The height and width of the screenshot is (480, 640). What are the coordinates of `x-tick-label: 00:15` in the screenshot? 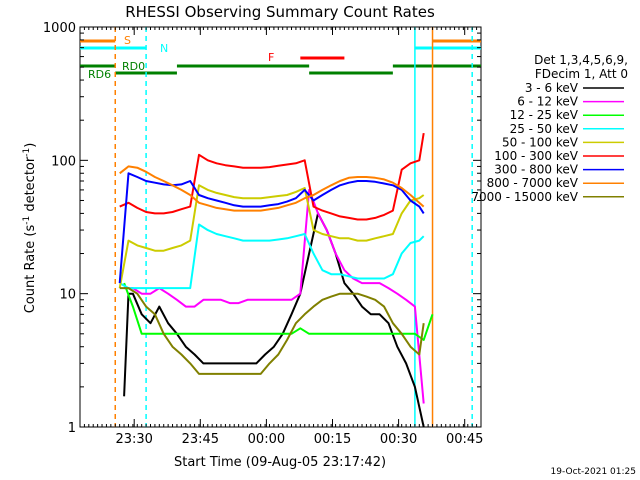 It's located at (332, 439).